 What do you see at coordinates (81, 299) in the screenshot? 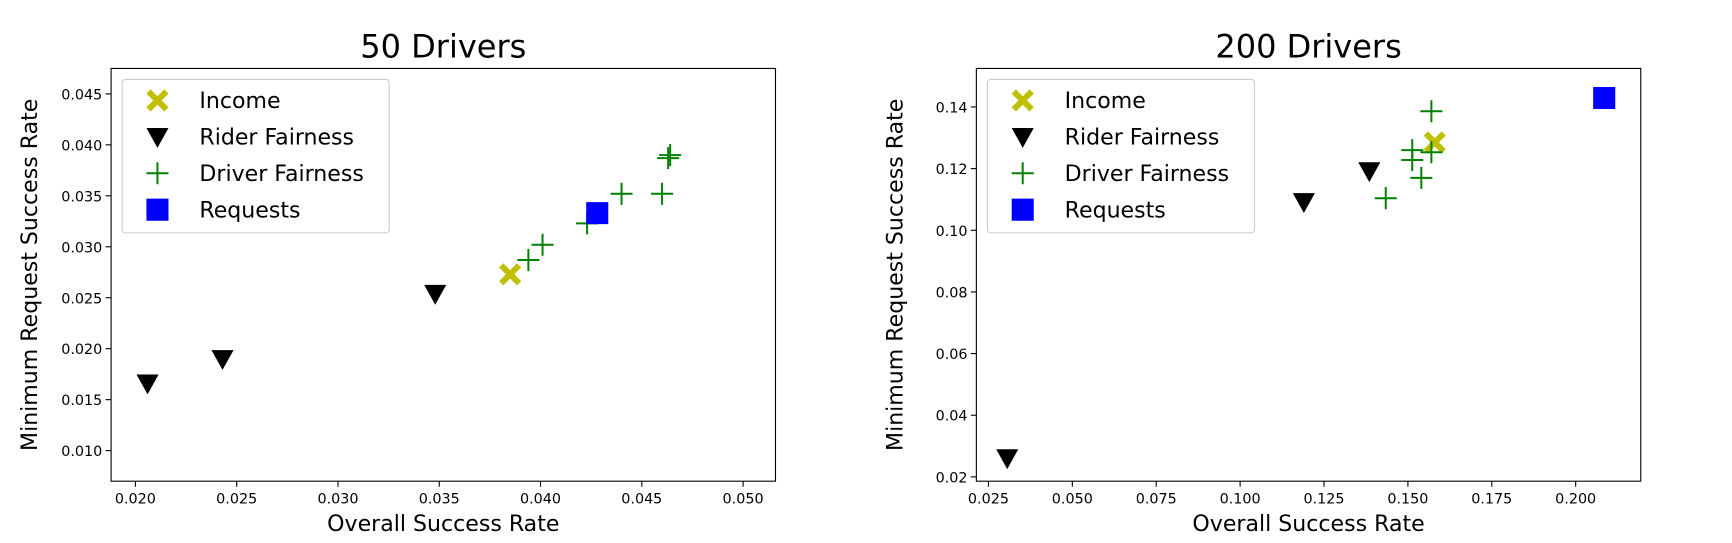
I see `y-tick-label: 0.025` at bounding box center [81, 299].